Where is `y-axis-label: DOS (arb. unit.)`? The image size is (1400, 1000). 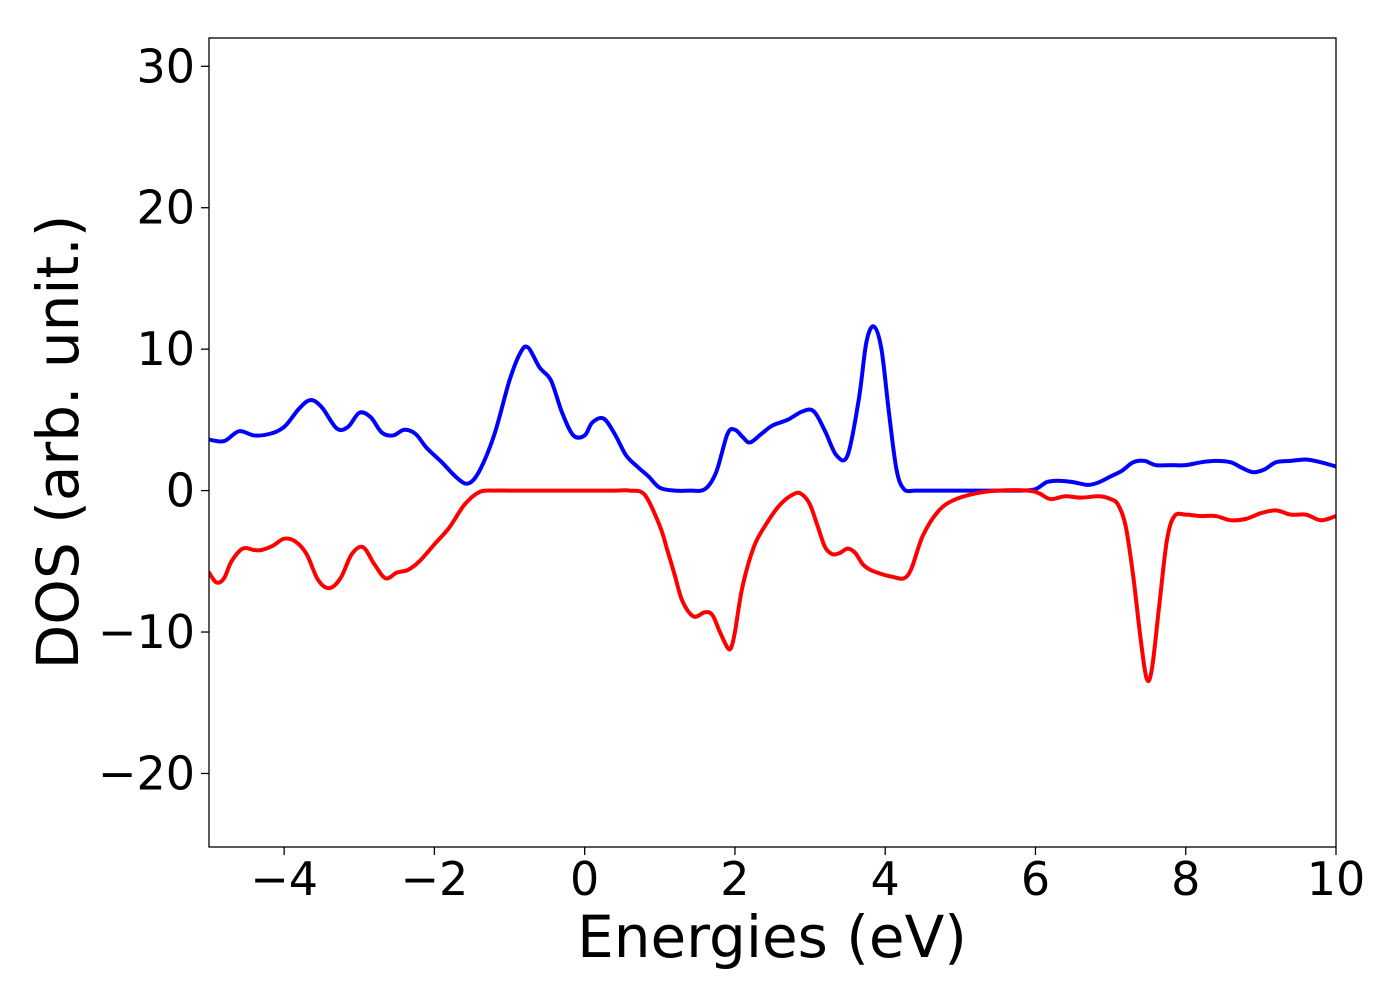
y-axis-label: DOS (arb. unit.) is located at coordinates (58, 442).